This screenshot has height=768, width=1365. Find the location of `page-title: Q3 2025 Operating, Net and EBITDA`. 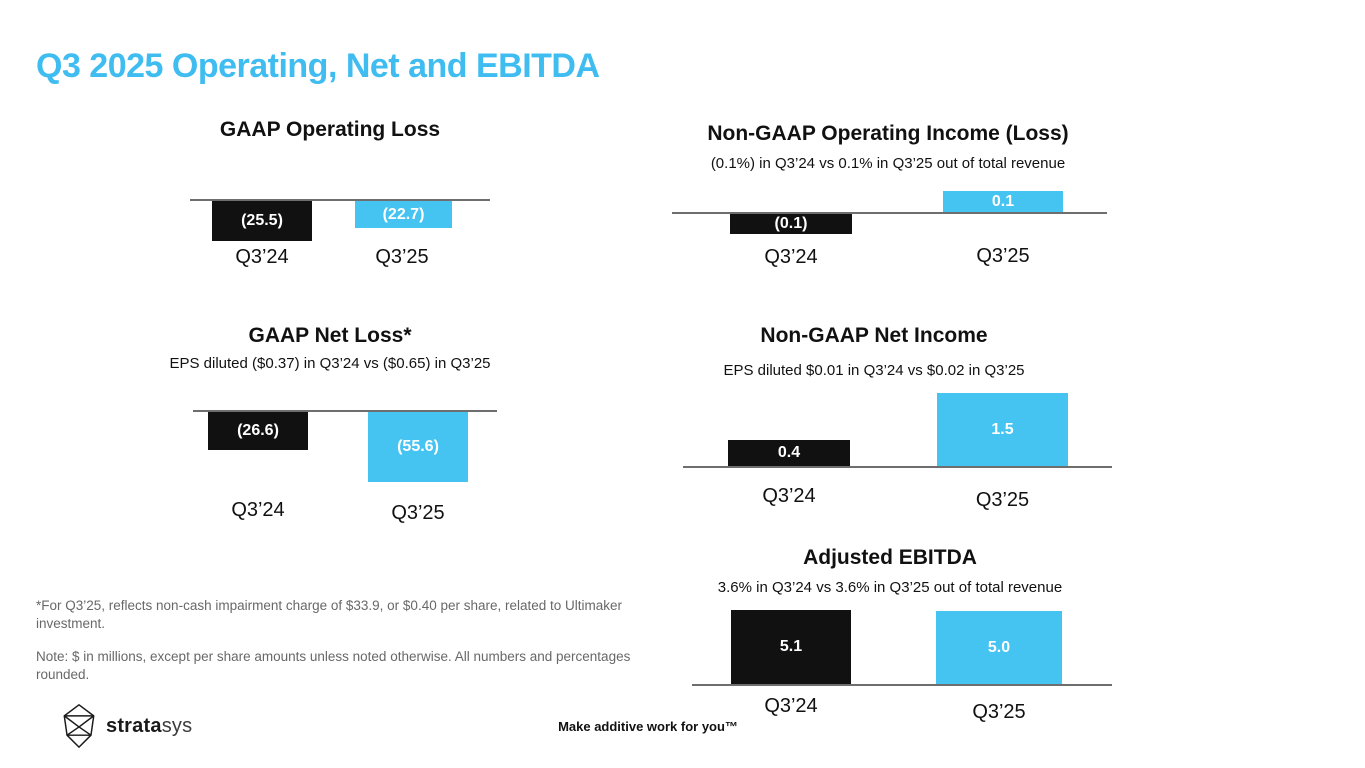

page-title: Q3 2025 Operating, Net and EBITDA is located at coordinates (318, 66).